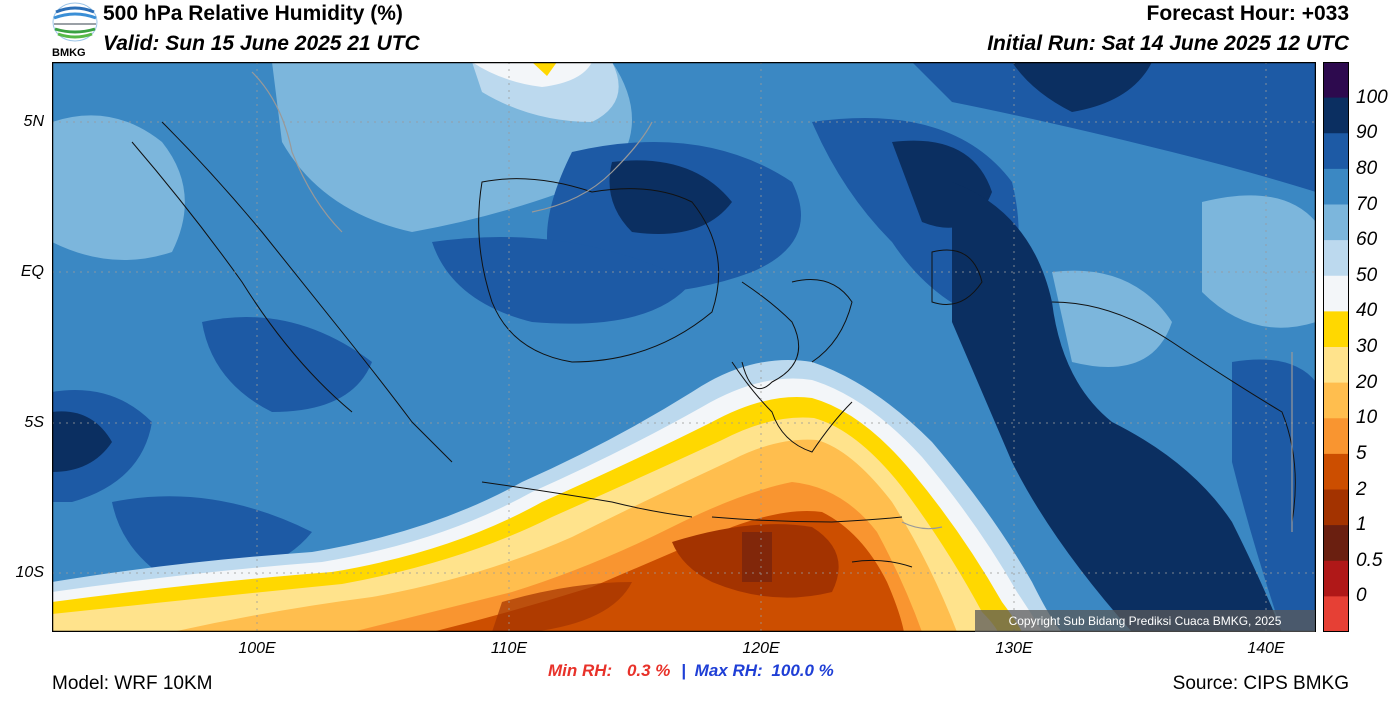  I want to click on colorbar-label: 0.5, so click(1369, 560).